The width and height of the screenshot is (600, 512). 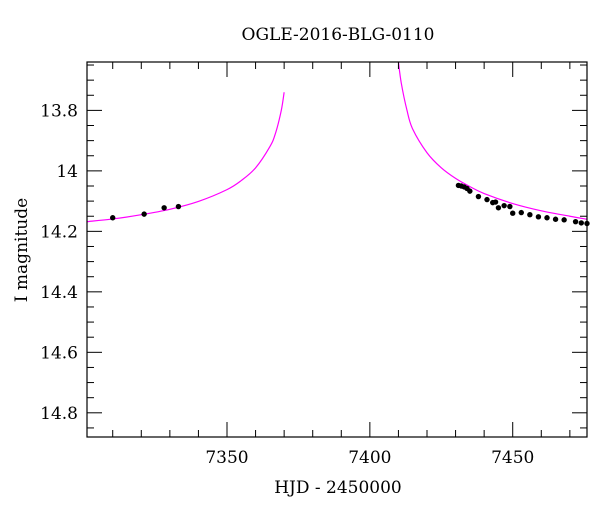 What do you see at coordinates (59, 293) in the screenshot?
I see `y-tick-label: 14.4` at bounding box center [59, 293].